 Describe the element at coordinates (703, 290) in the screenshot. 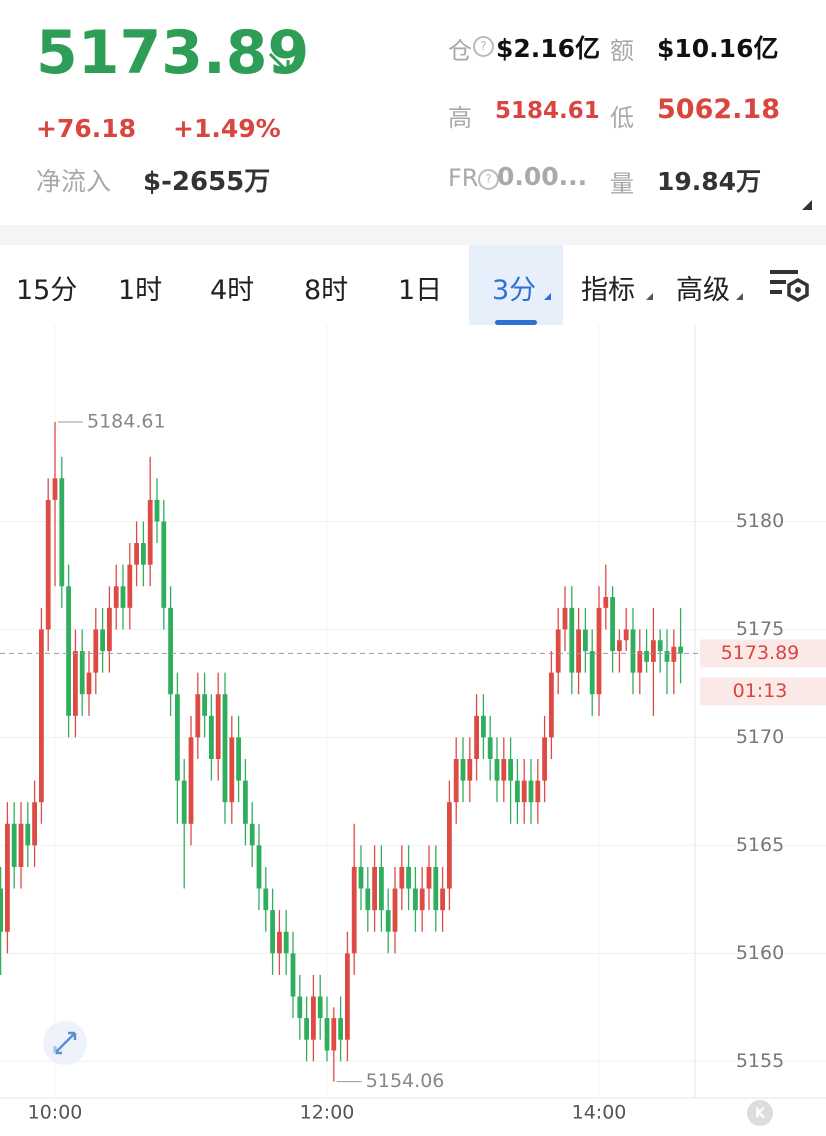

I see `tab: 高级` at that location.